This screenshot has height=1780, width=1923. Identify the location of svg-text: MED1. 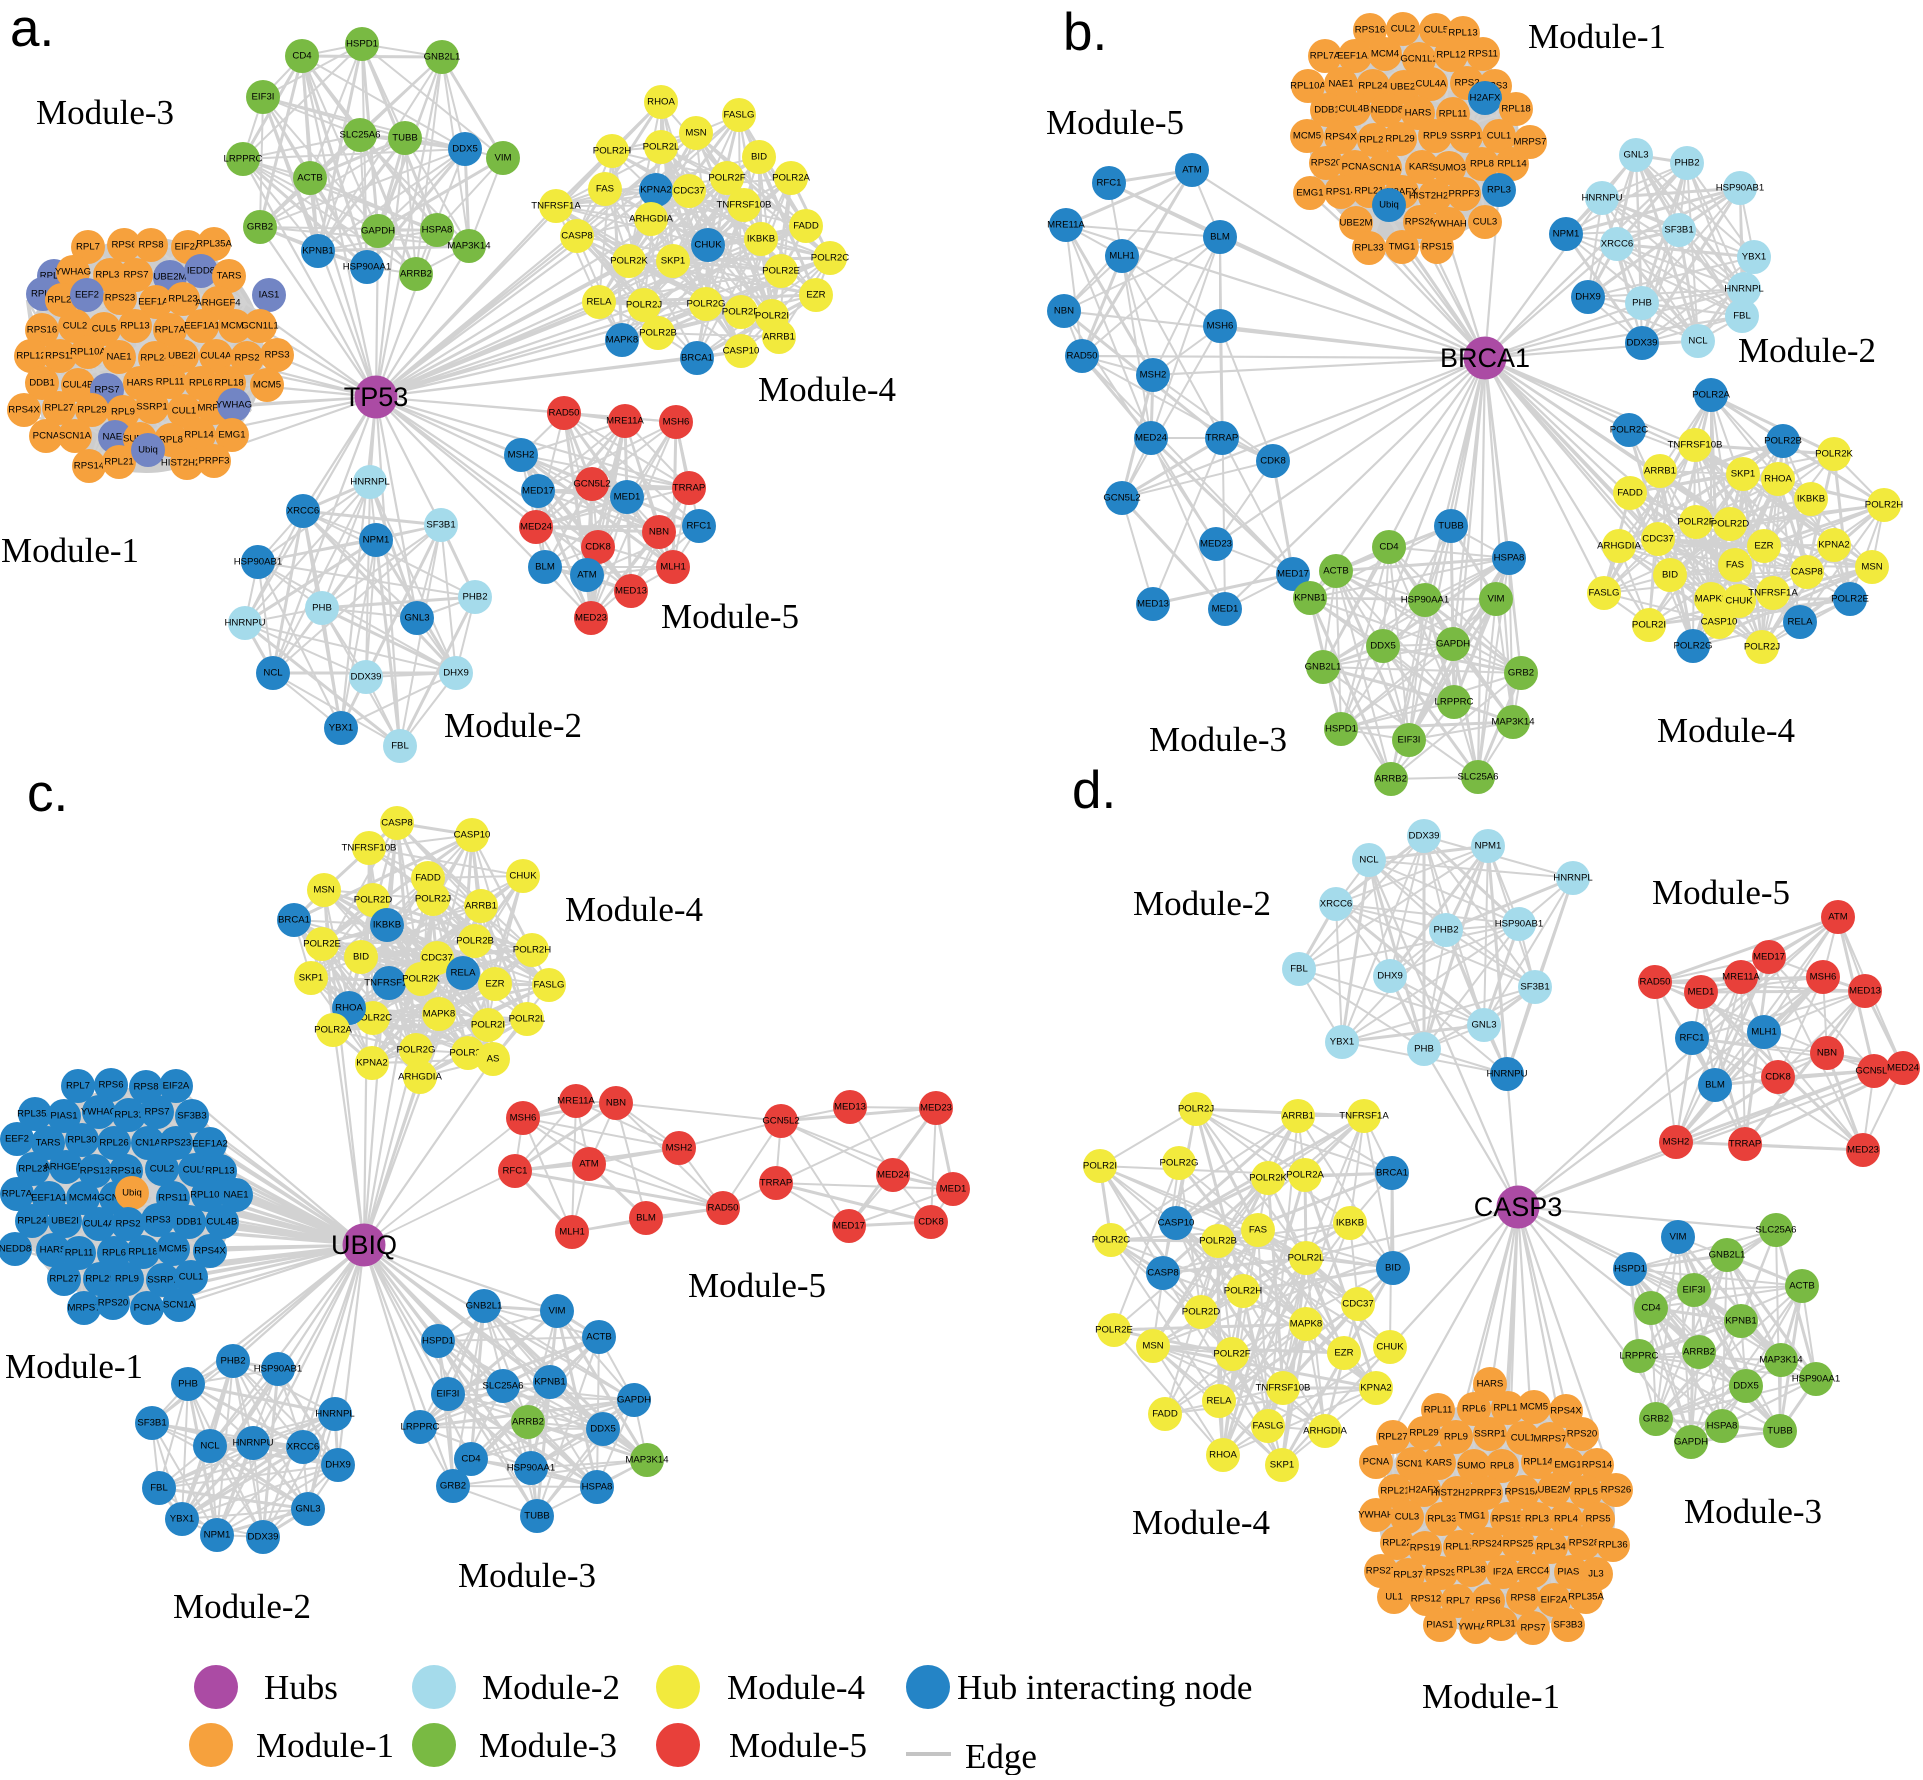
(1701, 992).